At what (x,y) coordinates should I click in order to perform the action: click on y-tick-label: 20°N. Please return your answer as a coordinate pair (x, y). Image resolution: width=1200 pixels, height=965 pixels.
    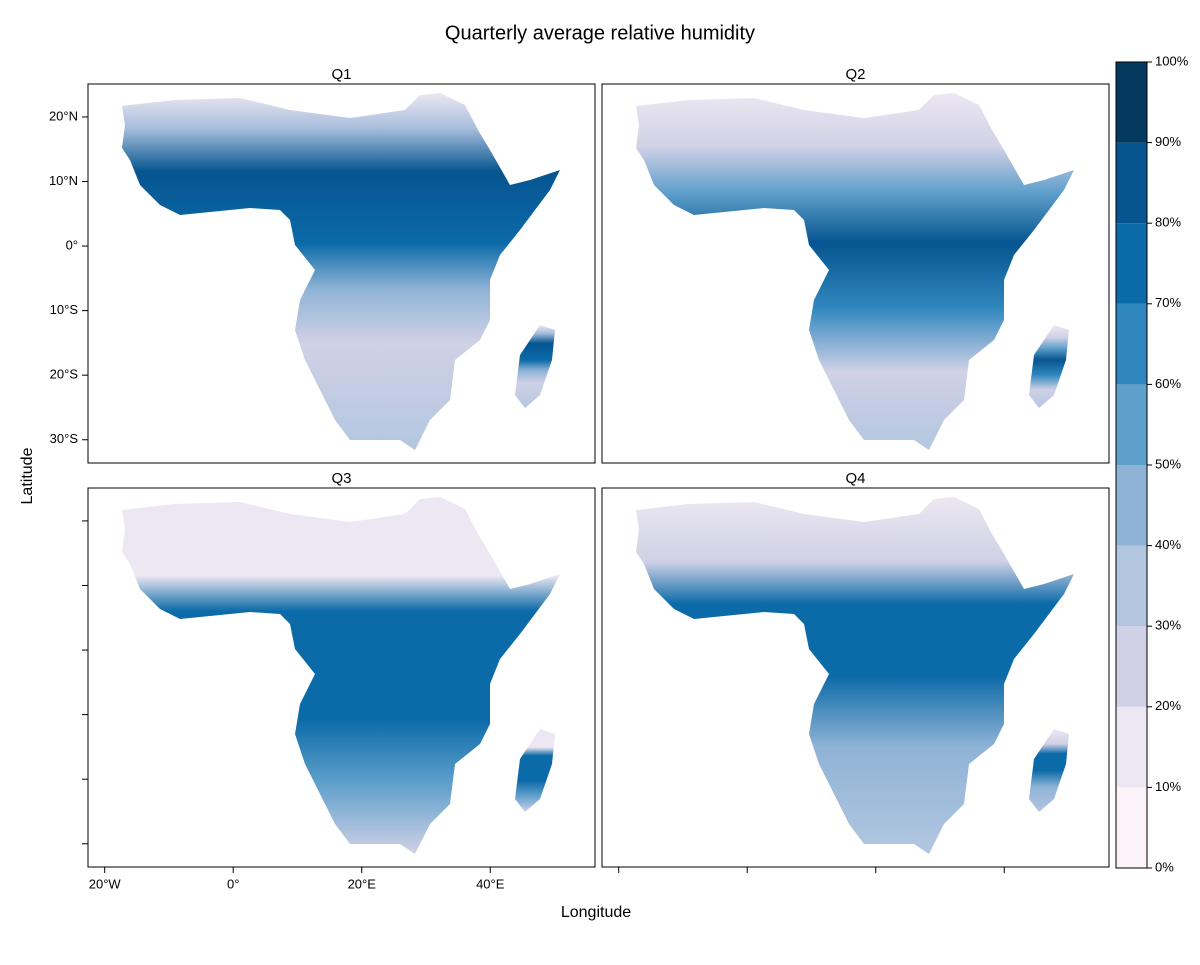
    Looking at the image, I should click on (63, 115).